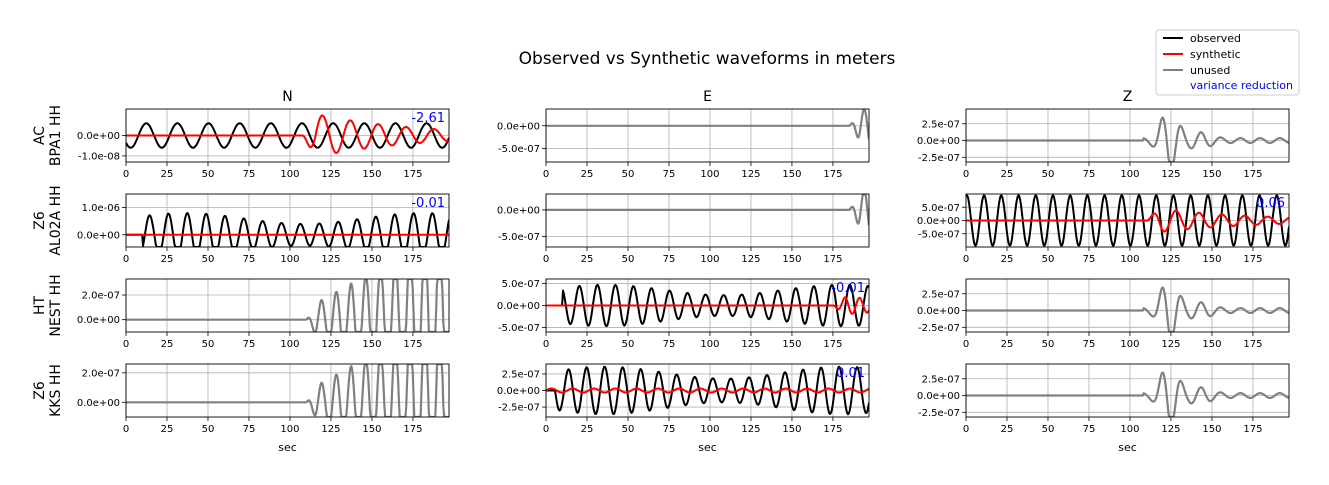  I want to click on column-header-n: N, so click(287, 97).